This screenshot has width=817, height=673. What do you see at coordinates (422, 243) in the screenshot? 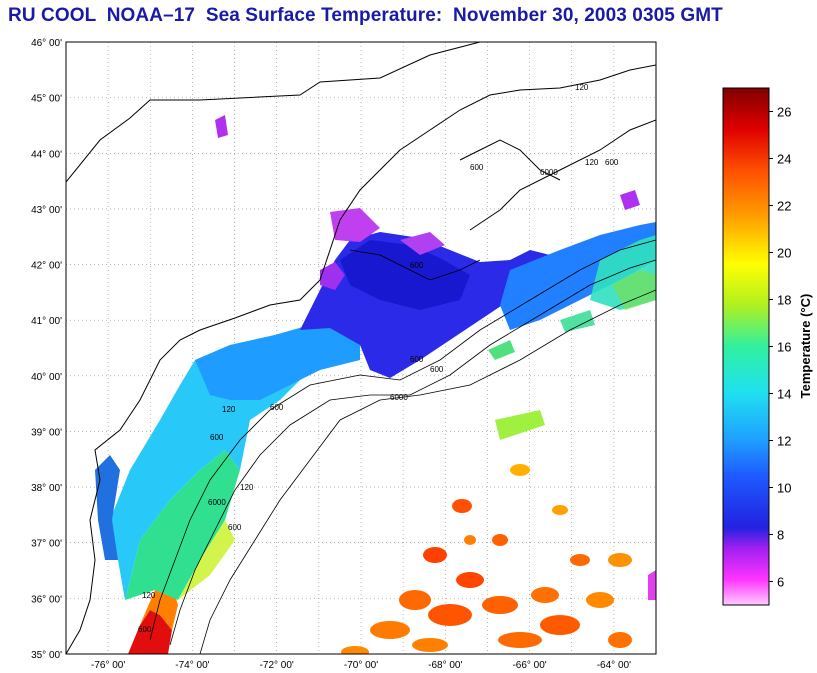
I see `sst-bay-of-fundy-cold` at bounding box center [422, 243].